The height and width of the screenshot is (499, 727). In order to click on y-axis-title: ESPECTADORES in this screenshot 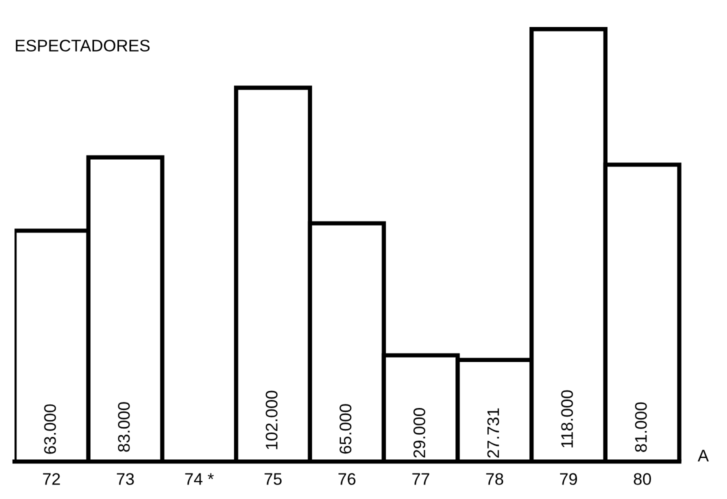, I will do `click(83, 46)`.